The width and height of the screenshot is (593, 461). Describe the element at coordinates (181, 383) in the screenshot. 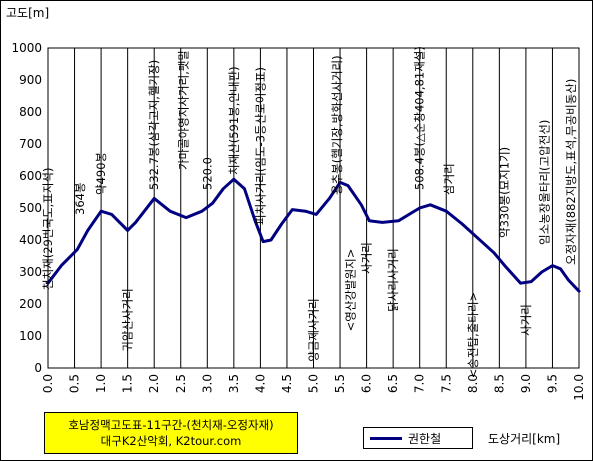

I see `x-tick-label: 2.5` at that location.